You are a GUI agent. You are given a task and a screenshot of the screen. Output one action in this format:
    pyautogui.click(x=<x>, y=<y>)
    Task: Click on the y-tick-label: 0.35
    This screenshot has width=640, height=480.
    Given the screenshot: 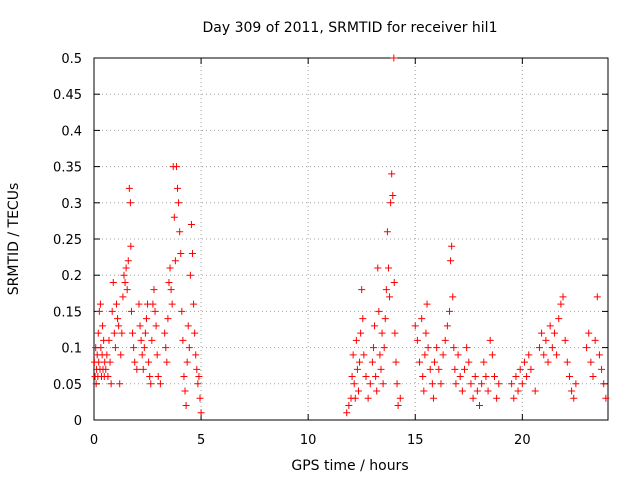 What is the action you would take?
    pyautogui.click(x=67, y=168)
    